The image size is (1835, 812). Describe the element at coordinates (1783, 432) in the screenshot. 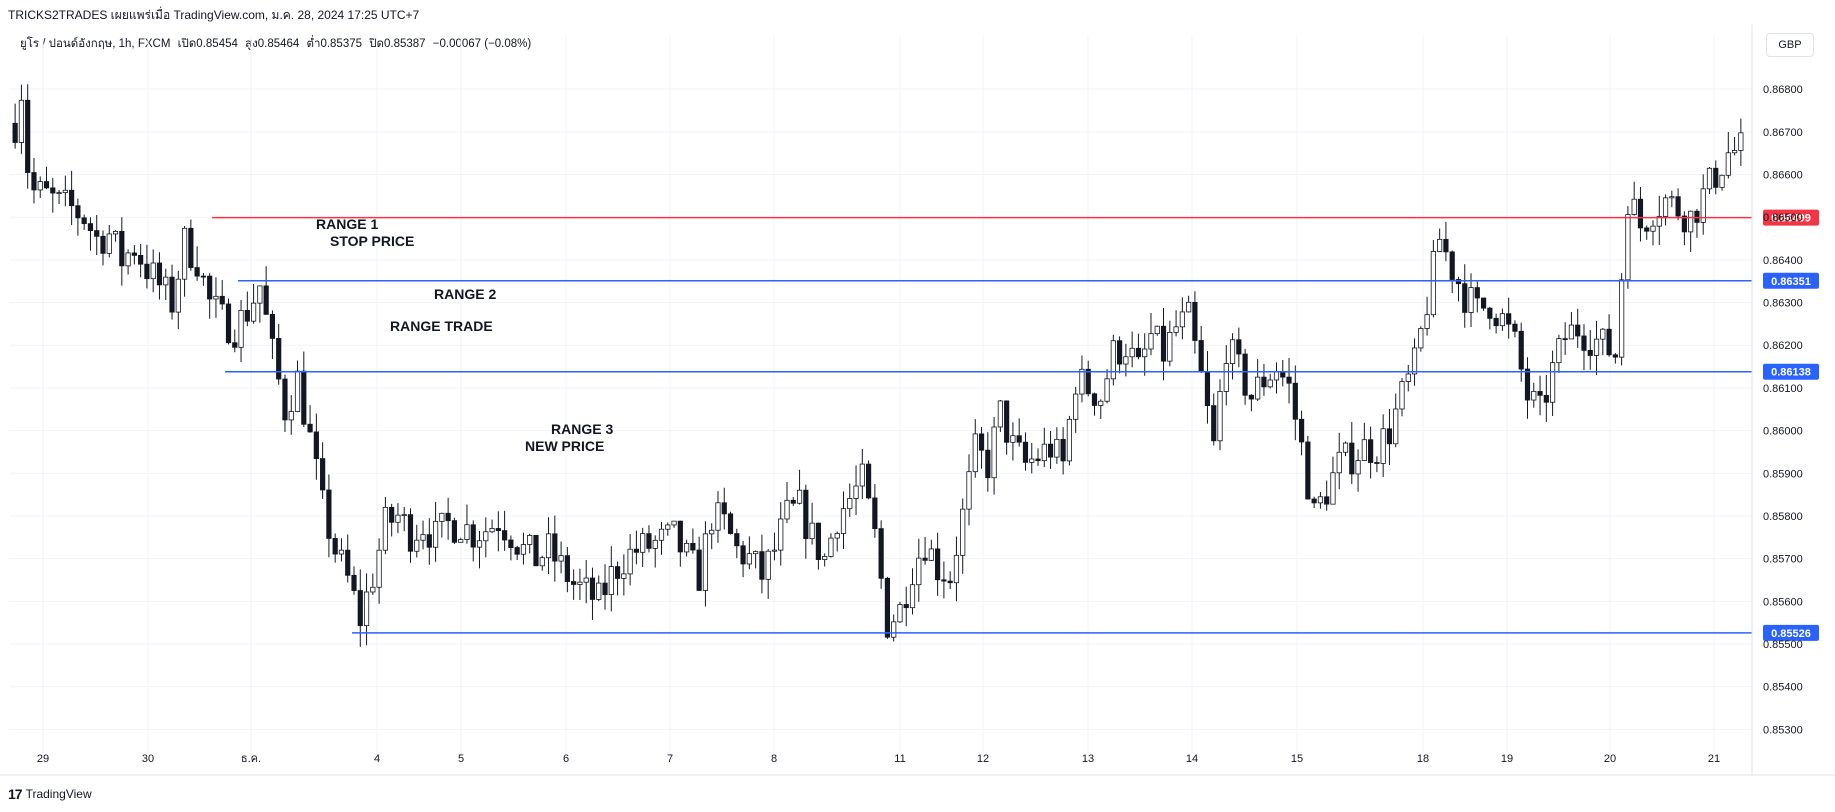

I see `price-tick-label: 0.86000` at that location.